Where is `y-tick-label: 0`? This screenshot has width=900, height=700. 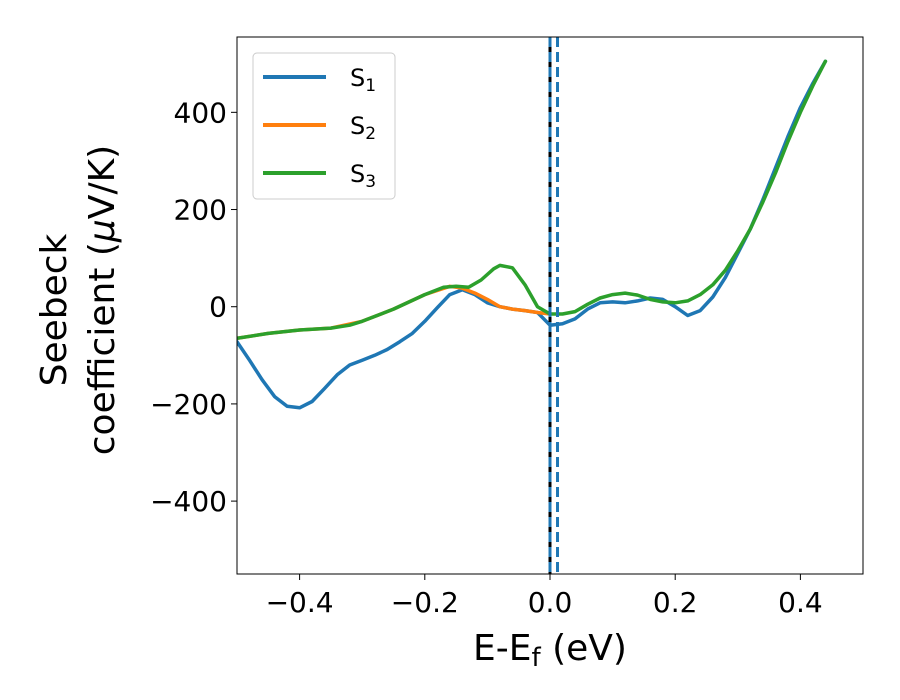
y-tick-label: 0 is located at coordinates (218, 307).